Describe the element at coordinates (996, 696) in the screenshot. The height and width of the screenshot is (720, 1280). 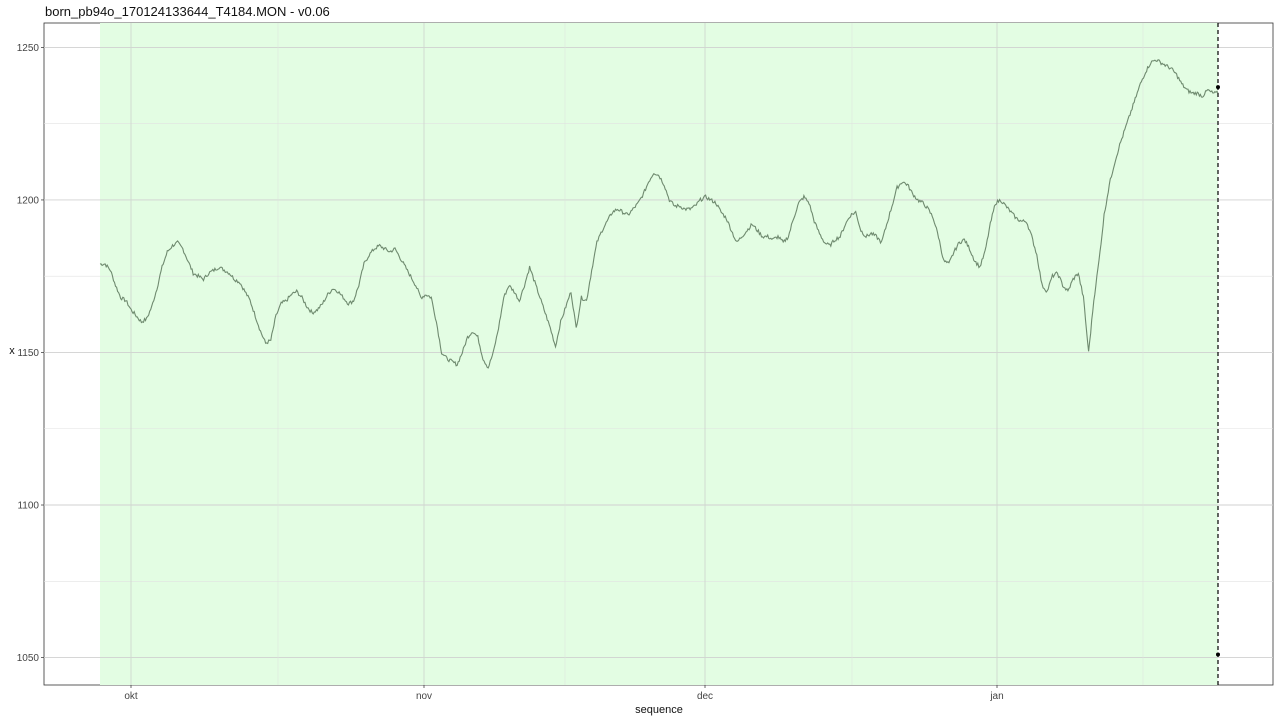
I see `x-tick-label: jan` at that location.